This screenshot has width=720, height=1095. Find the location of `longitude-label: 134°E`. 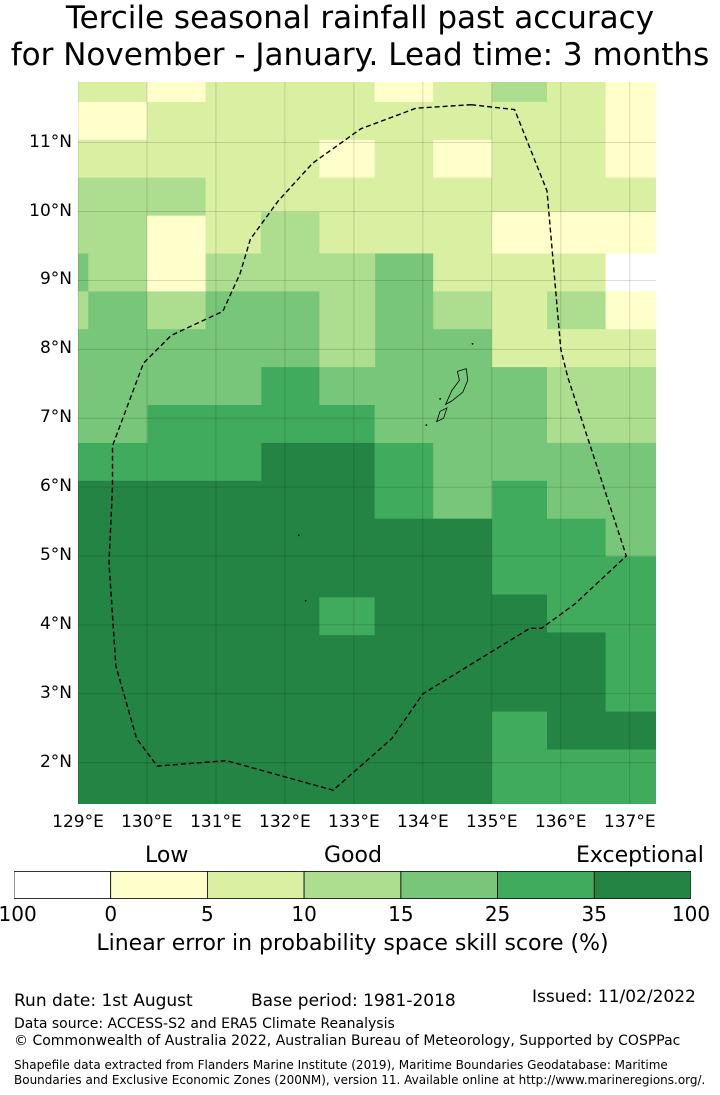

longitude-label: 134°E is located at coordinates (423, 822).